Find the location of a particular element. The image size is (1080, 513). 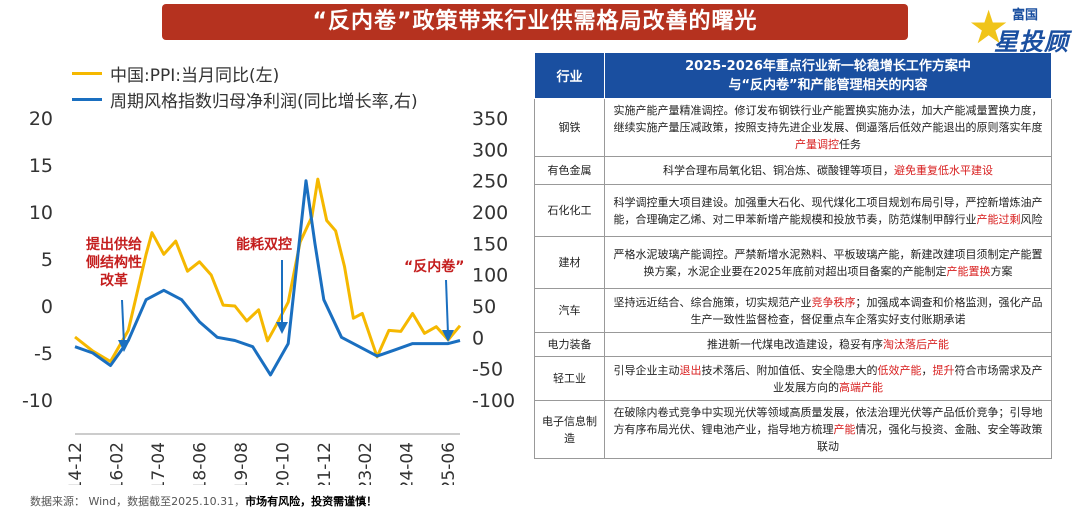

industry-cell: 汽车 is located at coordinates (569, 310).